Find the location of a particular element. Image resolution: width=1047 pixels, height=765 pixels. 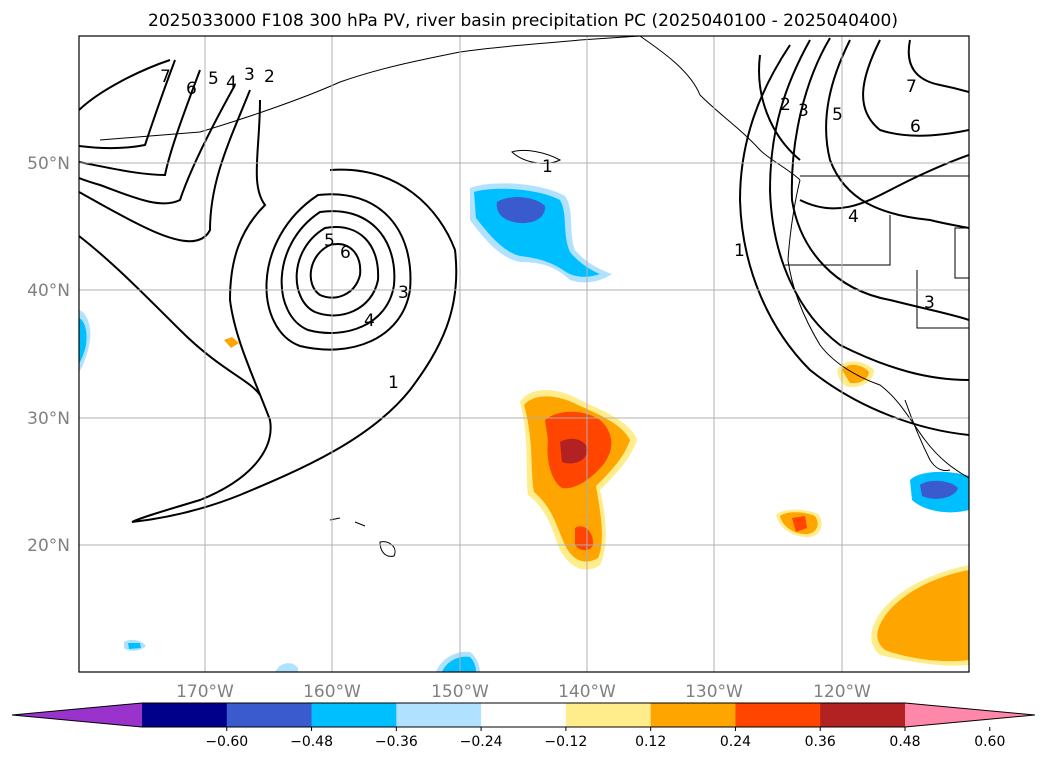

colorbar-extend-max is located at coordinates (970, 715).